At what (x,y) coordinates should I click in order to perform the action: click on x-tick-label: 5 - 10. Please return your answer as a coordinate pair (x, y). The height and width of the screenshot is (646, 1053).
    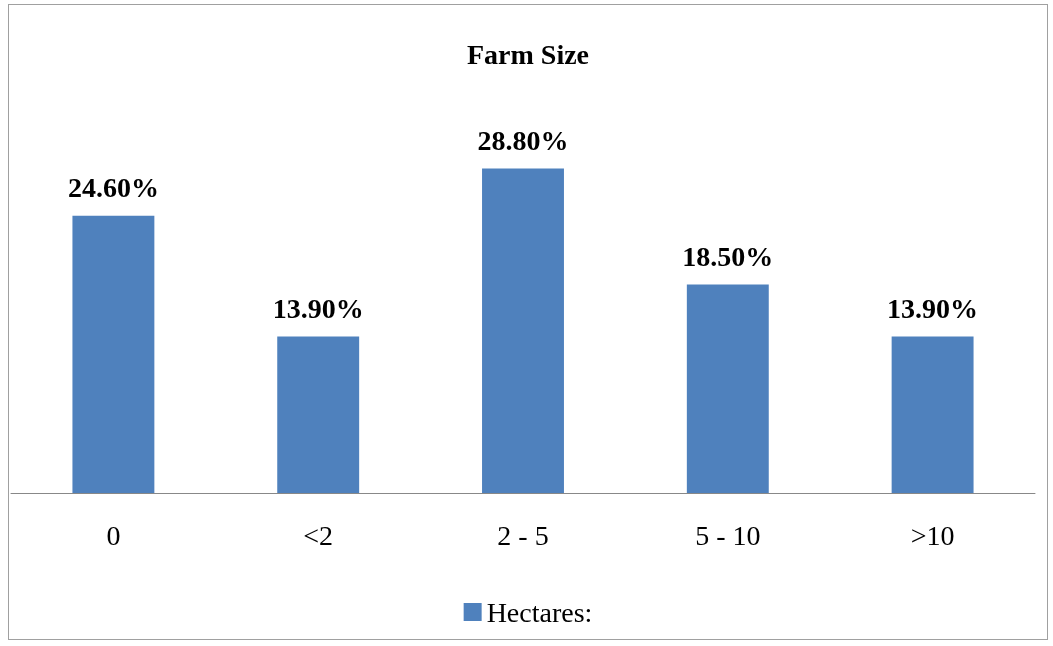
    Looking at the image, I should click on (728, 535).